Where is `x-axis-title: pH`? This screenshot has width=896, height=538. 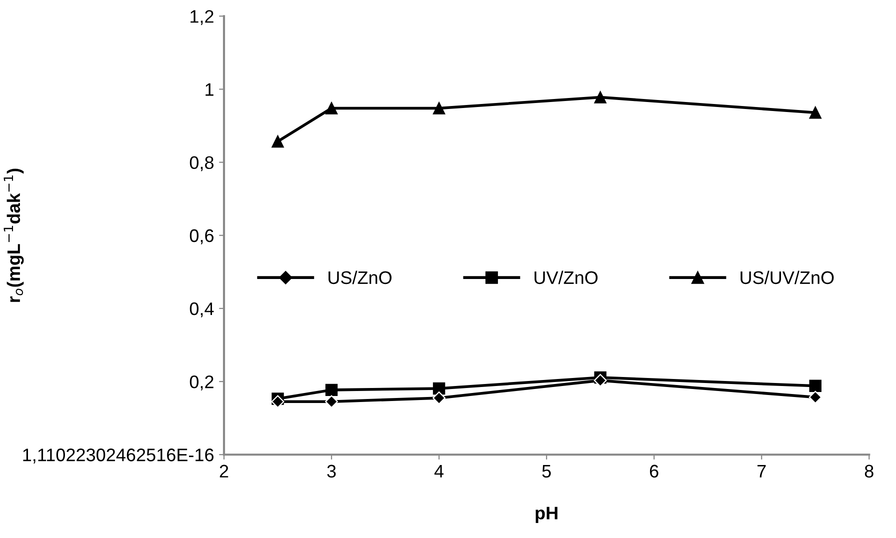 x-axis-title: pH is located at coordinates (547, 514).